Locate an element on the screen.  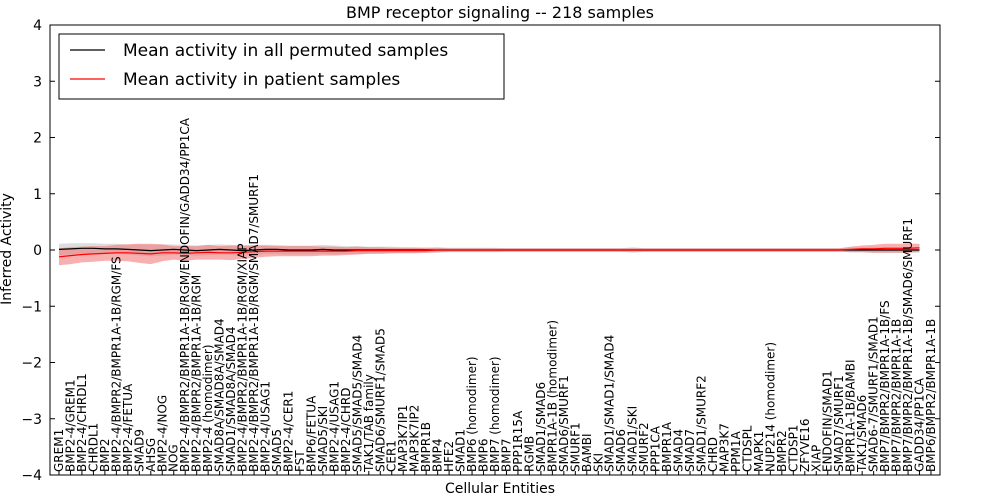
x-axis-title: Cellular Entities is located at coordinates (500, 489).